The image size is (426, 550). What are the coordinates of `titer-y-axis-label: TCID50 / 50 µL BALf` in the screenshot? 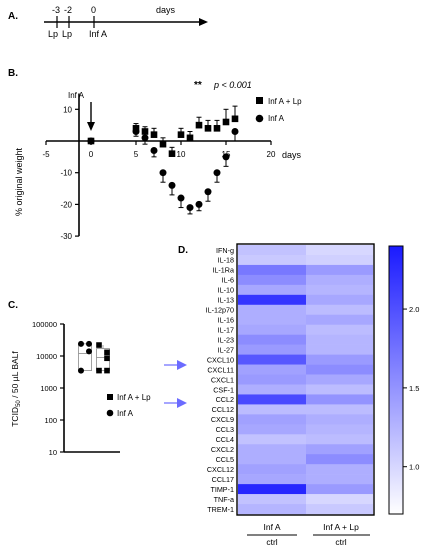 It's located at (16, 389).